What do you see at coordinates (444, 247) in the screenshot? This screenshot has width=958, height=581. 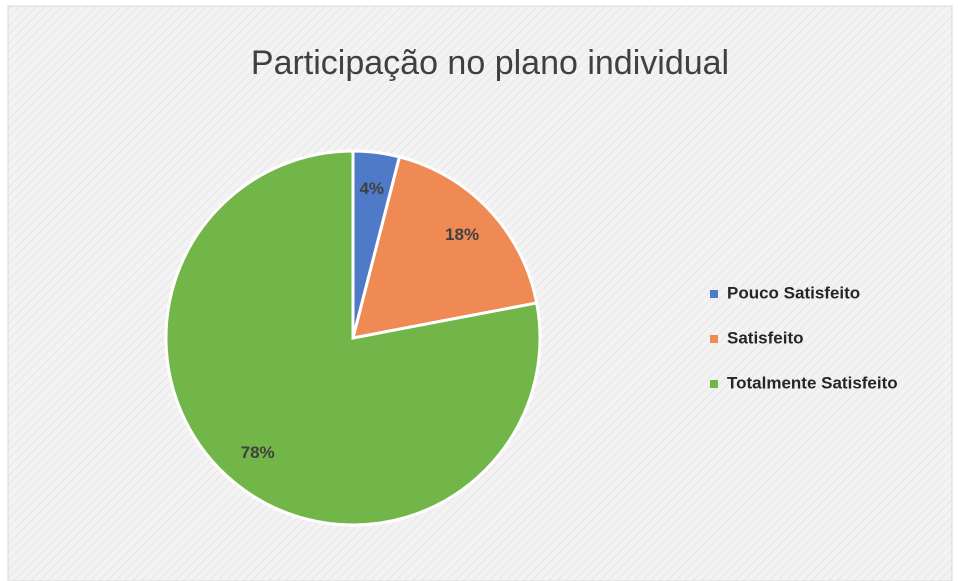 I see `pie-slice` at bounding box center [444, 247].